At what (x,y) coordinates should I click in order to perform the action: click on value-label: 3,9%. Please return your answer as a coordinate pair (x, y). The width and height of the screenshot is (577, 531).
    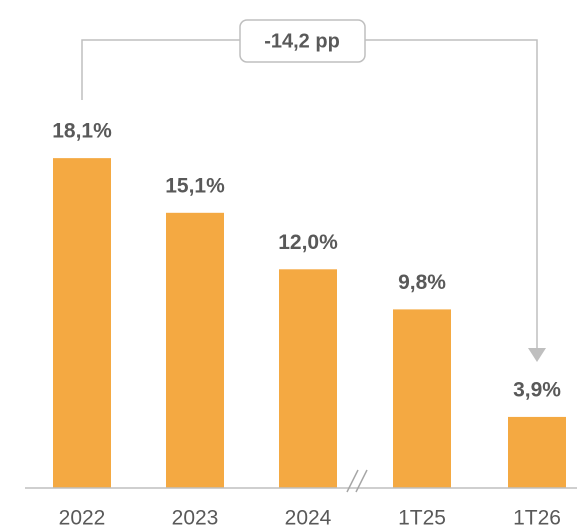
    Looking at the image, I should click on (537, 389).